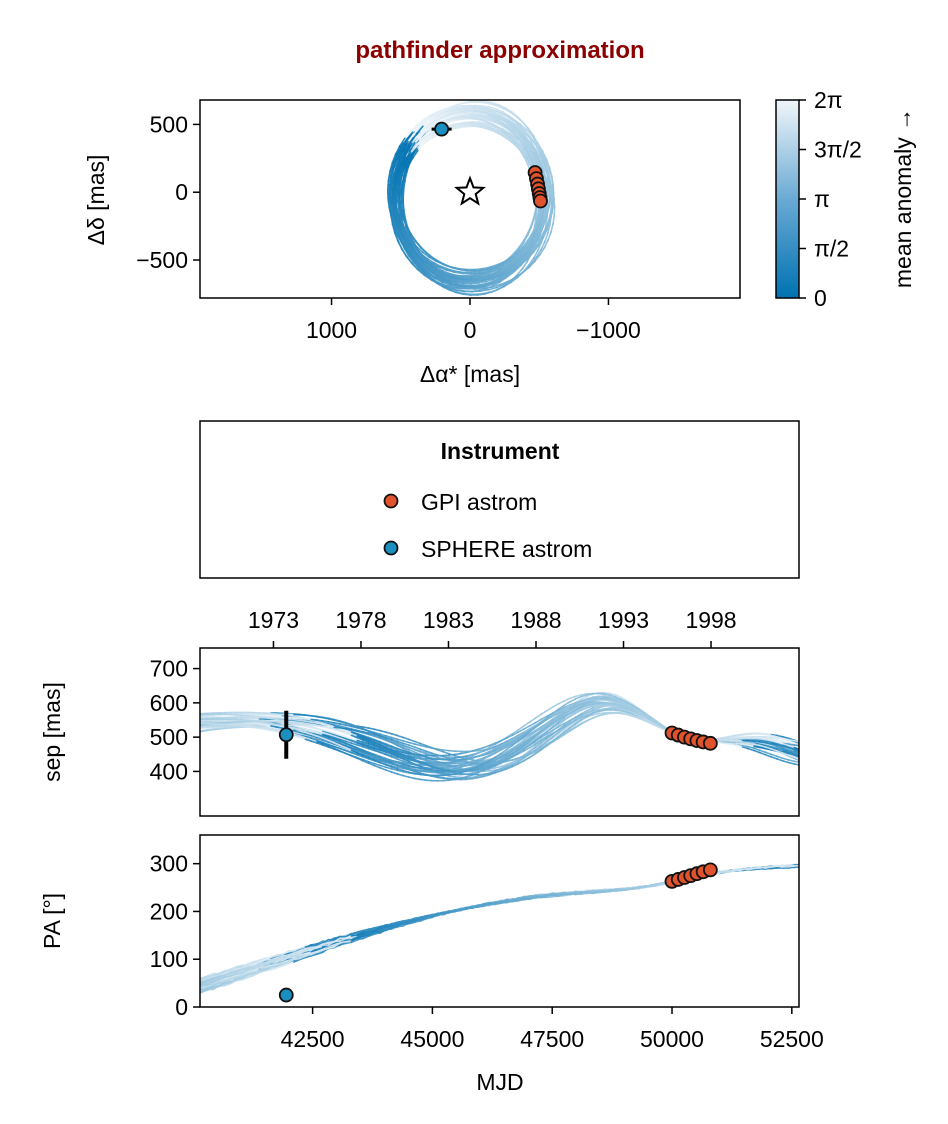  Describe the element at coordinates (787, 199) in the screenshot. I see `colorbar-gradient` at that location.